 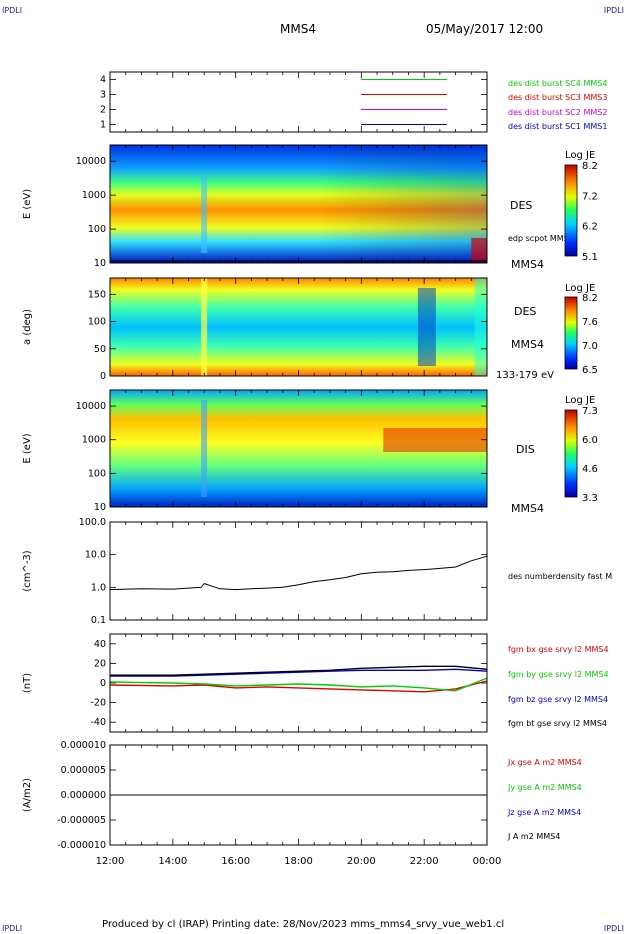 I want to click on y-tick-label: -0.000010, so click(x=81, y=845).